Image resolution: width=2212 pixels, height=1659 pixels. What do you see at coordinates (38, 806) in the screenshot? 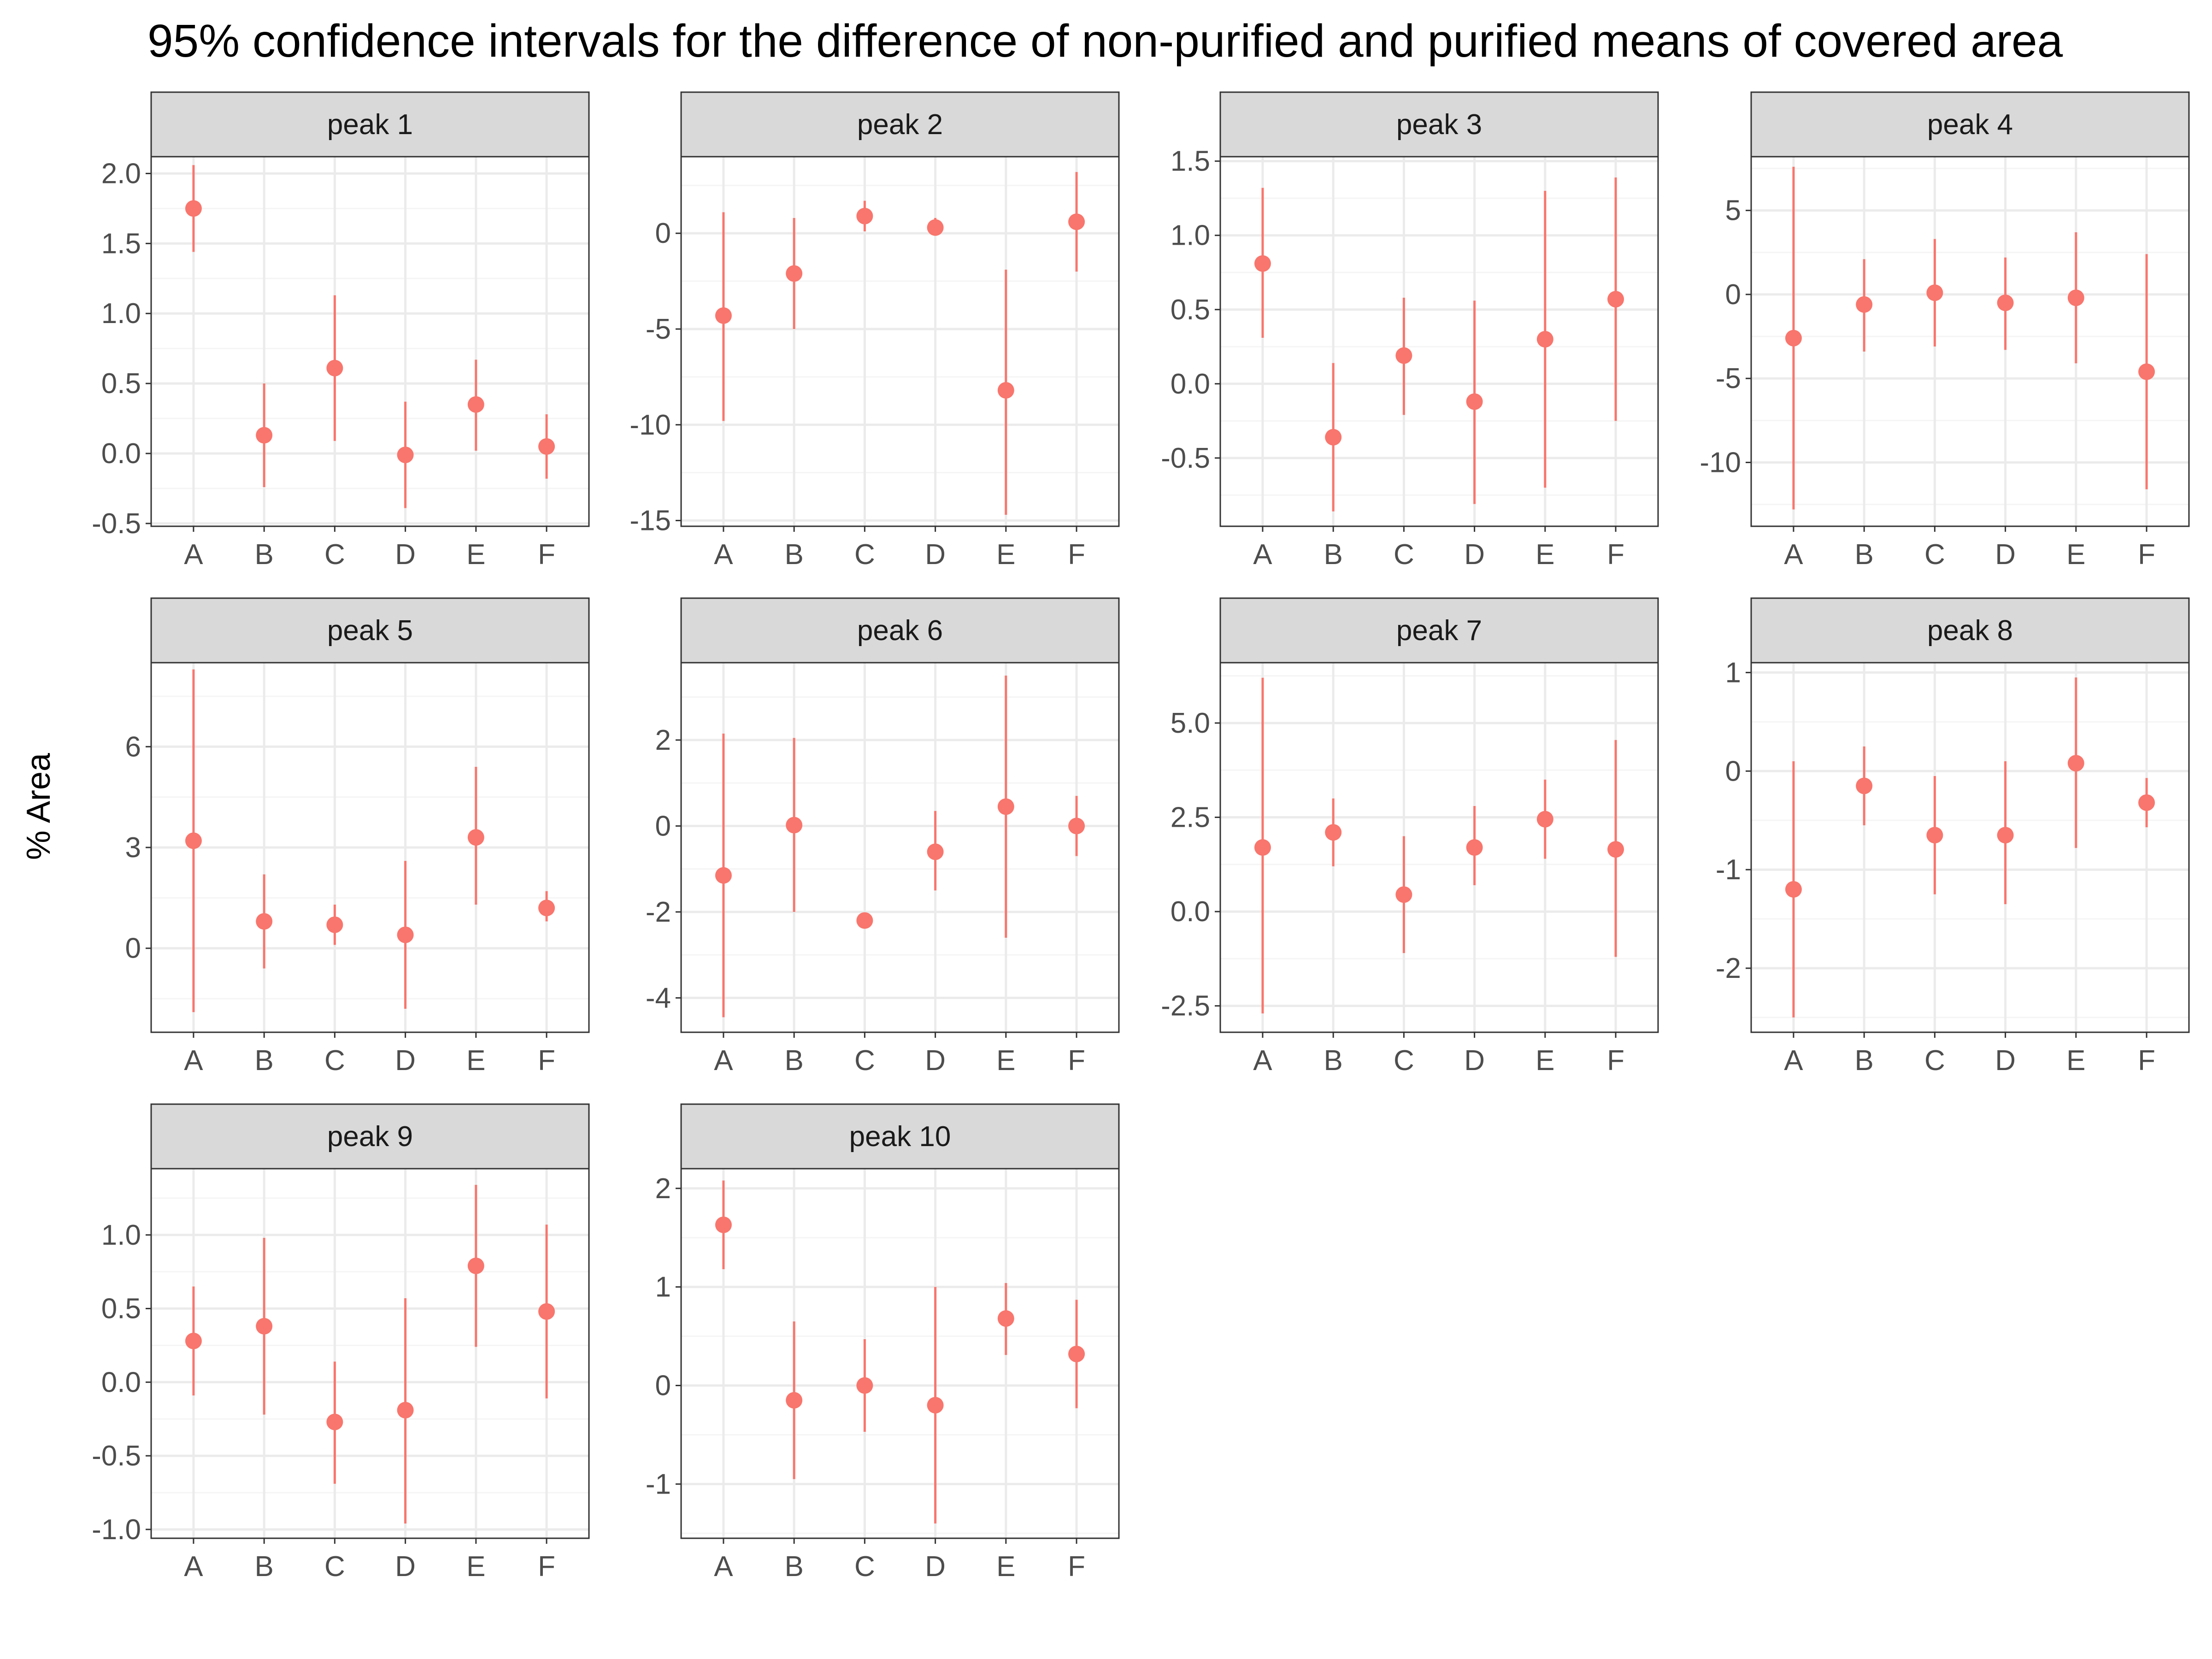
I see `y-axis-label: % Area` at bounding box center [38, 806].